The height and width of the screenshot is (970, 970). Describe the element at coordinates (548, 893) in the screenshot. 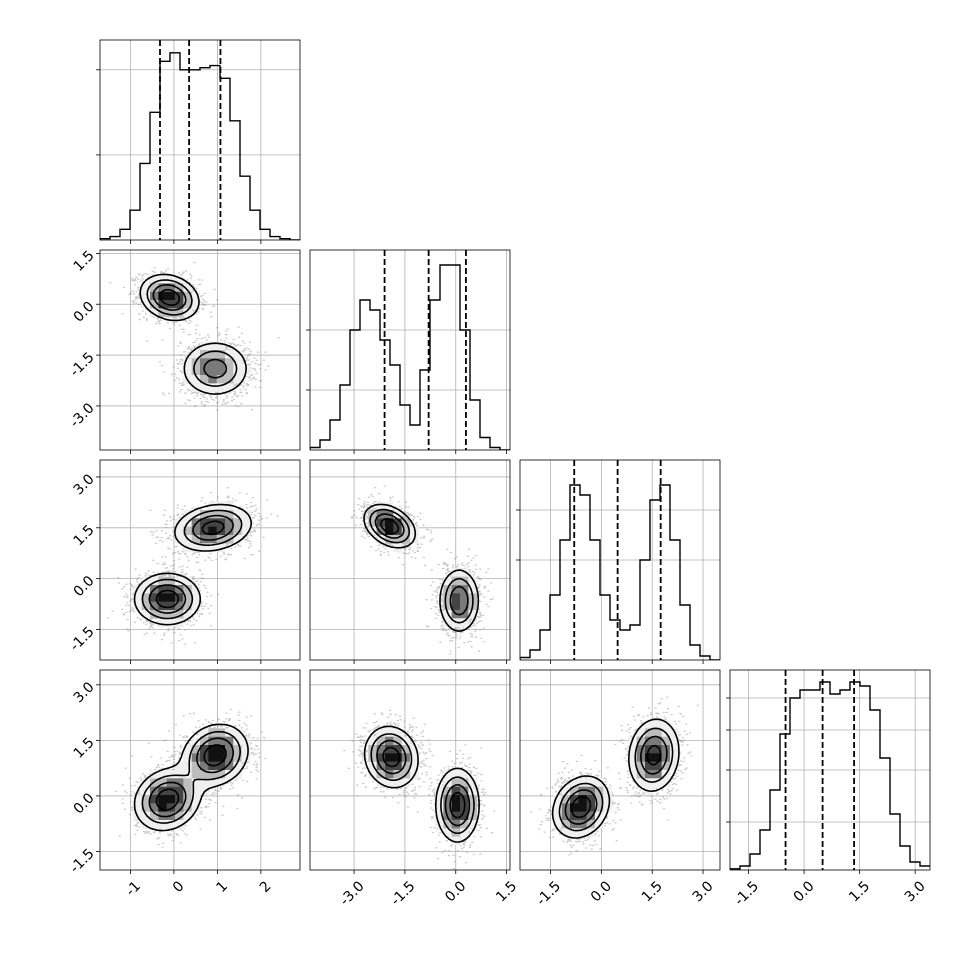

I see `x-tick-label: -1.5` at that location.